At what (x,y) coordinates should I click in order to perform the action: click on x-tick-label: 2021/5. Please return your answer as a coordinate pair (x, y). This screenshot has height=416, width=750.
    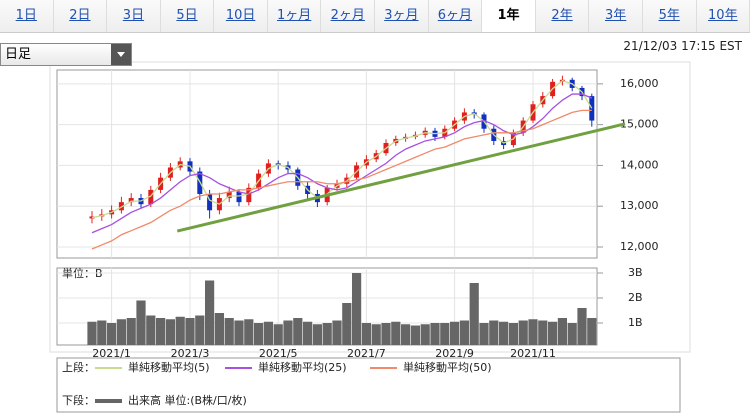
    Looking at the image, I should click on (278, 353).